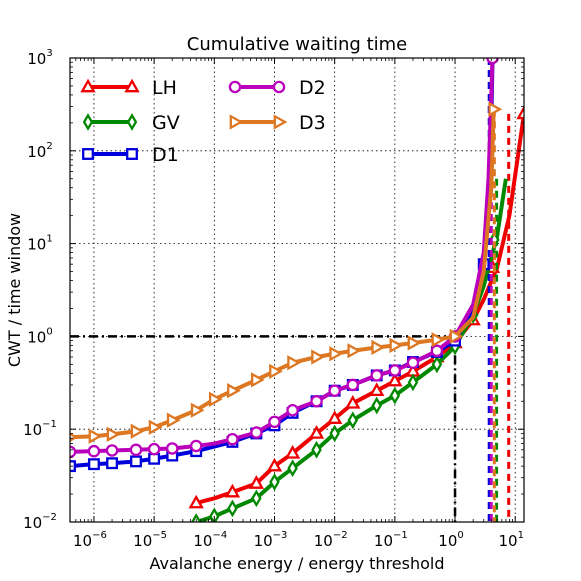 This screenshot has height=581, width=581. I want to click on y-tick-label: 10², so click(39, 151).